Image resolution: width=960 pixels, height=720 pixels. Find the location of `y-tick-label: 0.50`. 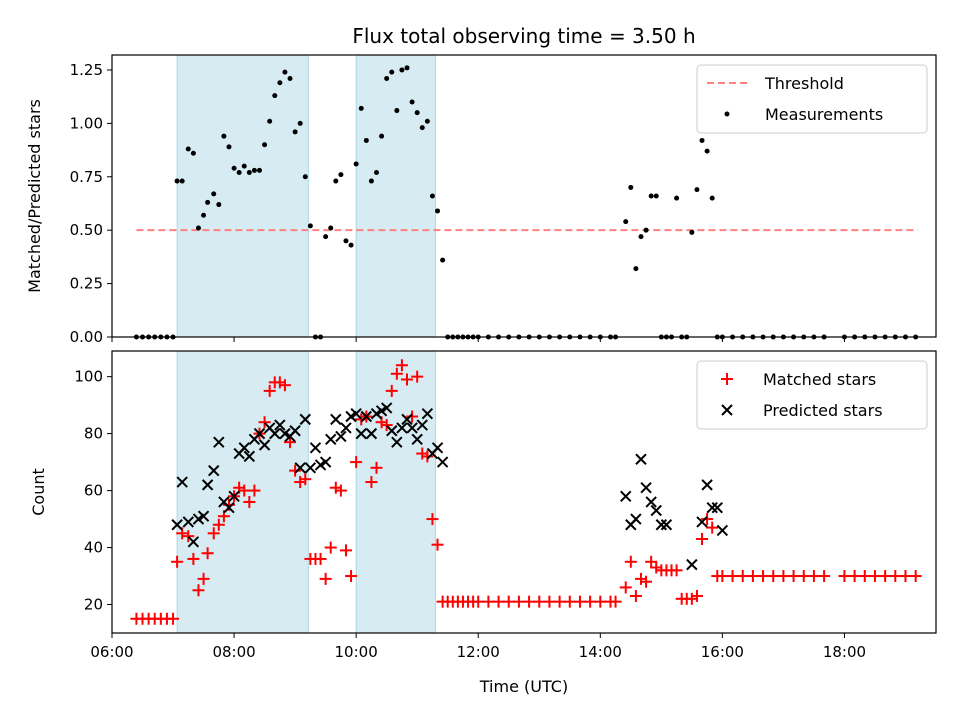

y-tick-label: 0.50 is located at coordinates (86, 230).